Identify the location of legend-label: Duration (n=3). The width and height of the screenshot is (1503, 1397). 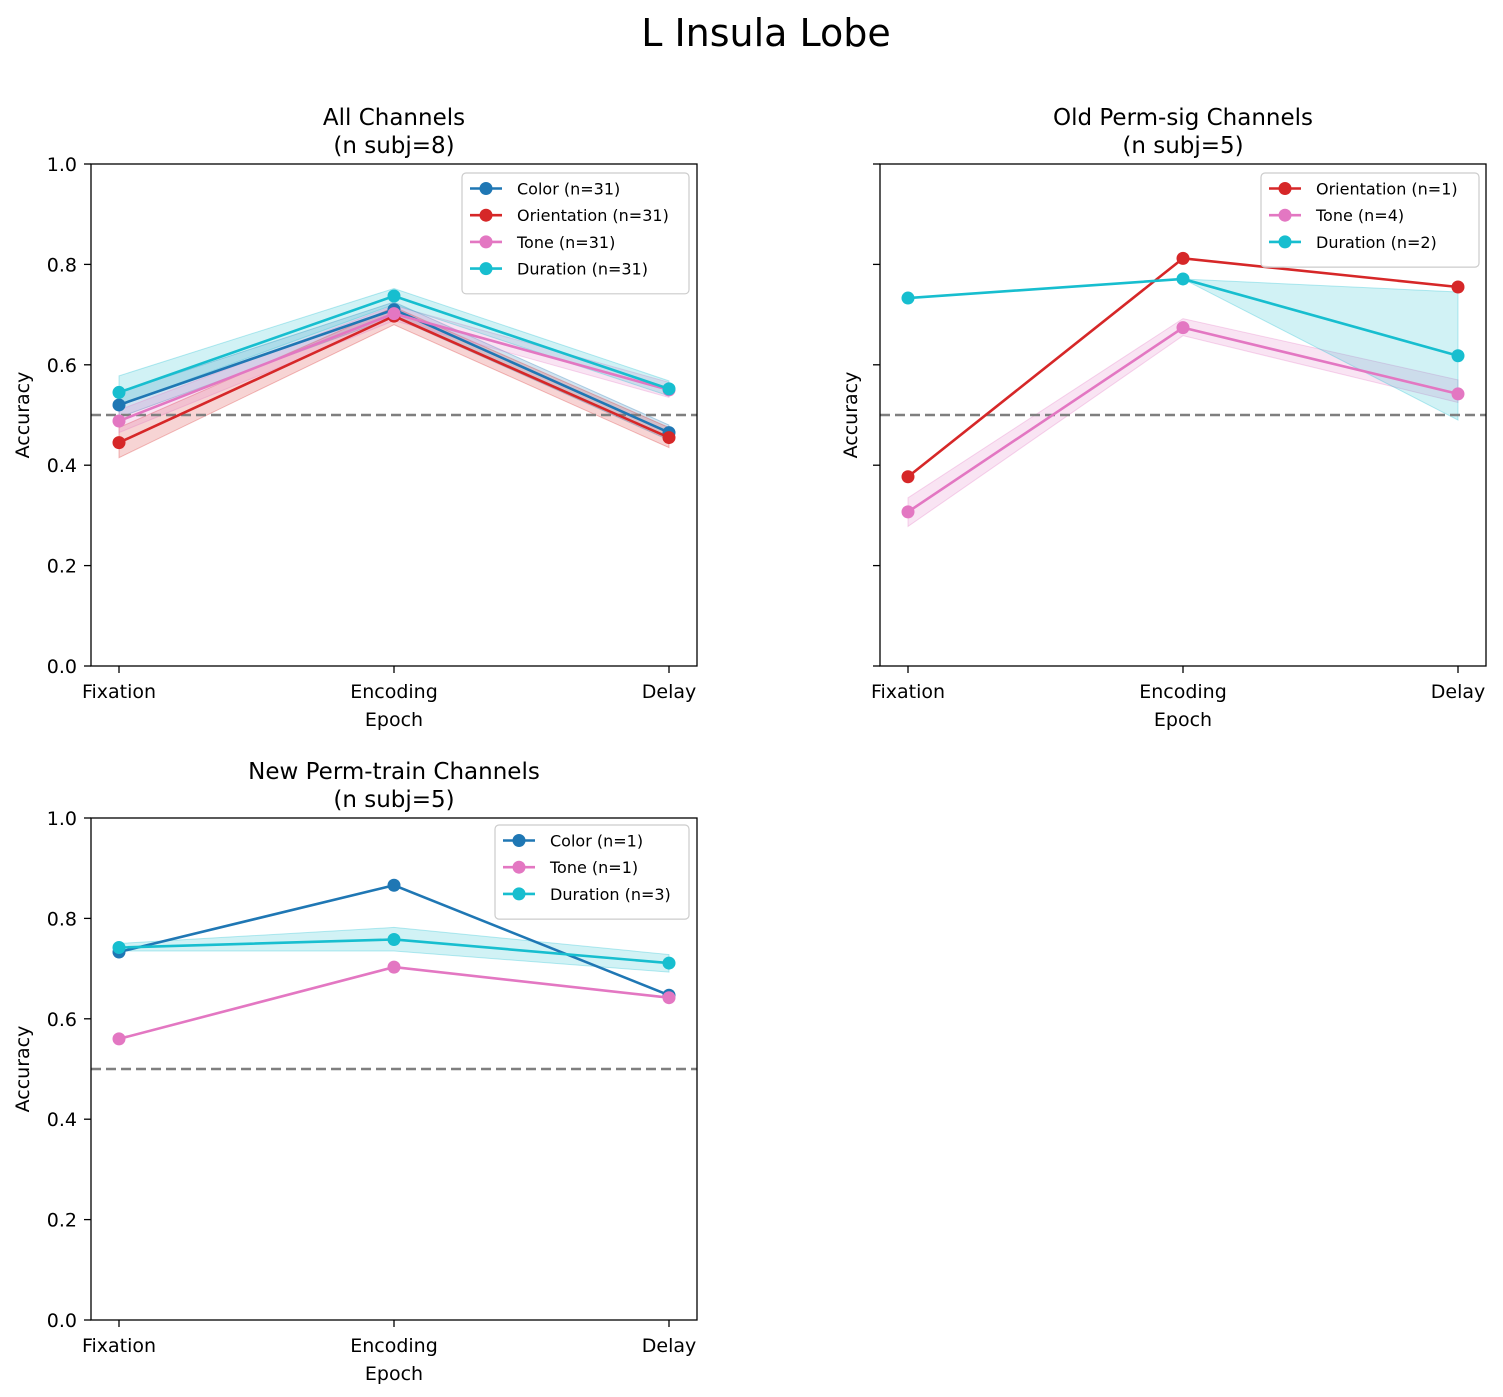
(610, 894).